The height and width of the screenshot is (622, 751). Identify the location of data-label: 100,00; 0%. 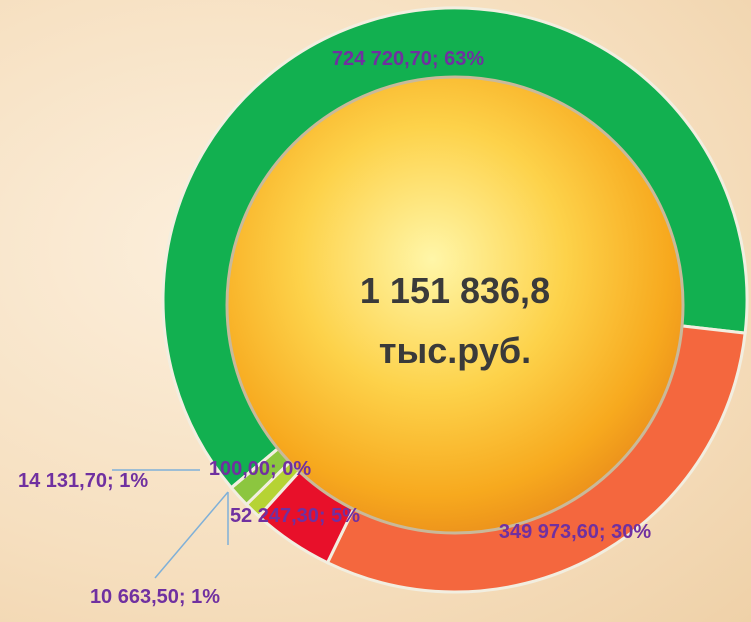
(260, 469).